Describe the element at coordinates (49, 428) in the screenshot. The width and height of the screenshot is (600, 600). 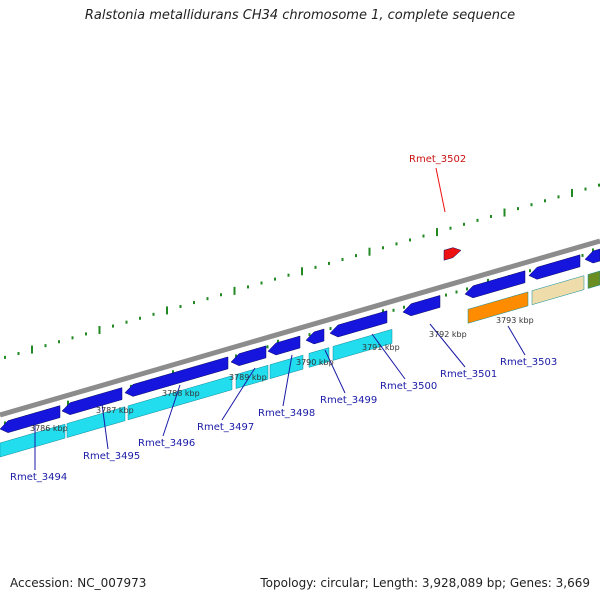
I see `scale-label: 3786 kbp` at that location.